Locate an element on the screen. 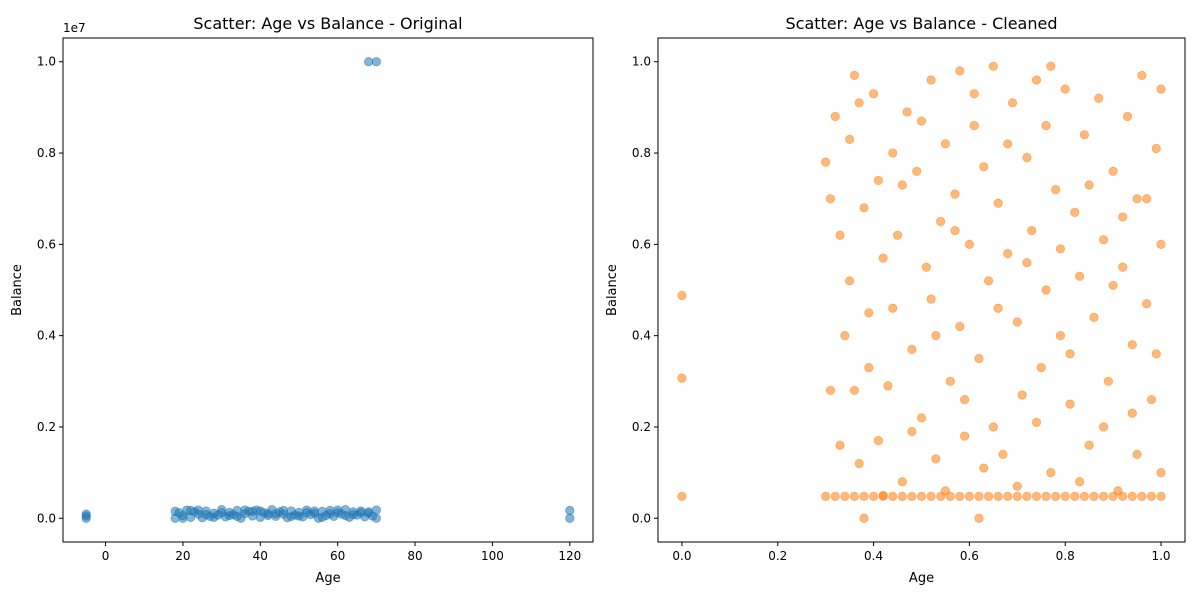 This screenshot has width=1200, height=600. x-tick-label: 0.2 is located at coordinates (777, 556).